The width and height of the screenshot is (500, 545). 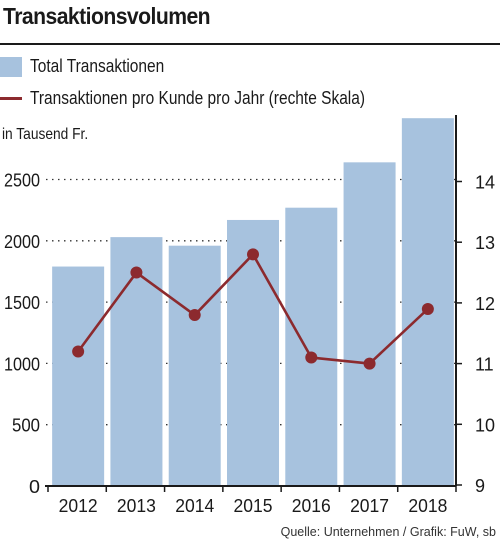 What do you see at coordinates (34, 487) in the screenshot?
I see `y-tick-label: 0` at bounding box center [34, 487].